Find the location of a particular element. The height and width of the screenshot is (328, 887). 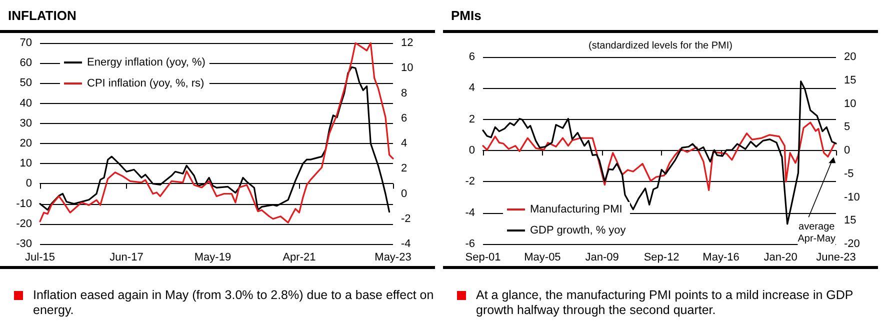

chart-title: PMIs is located at coordinates (466, 15).